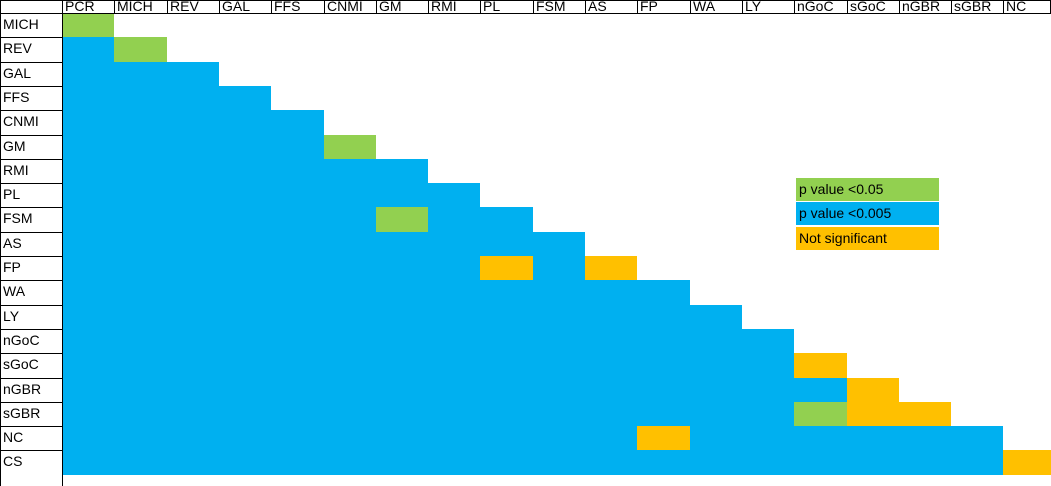 This screenshot has width=1051, height=486. Describe the element at coordinates (867, 213) in the screenshot. I see `legend-item-lt0005: p value <0.005` at that location.